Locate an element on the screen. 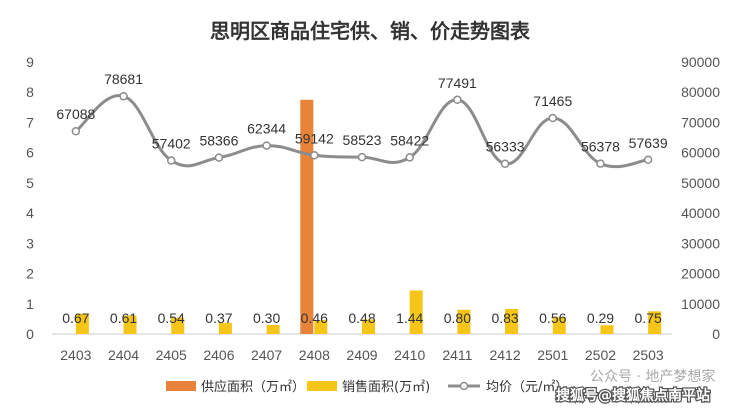 The image size is (740, 412). x-axis-tick-label: 2403 is located at coordinates (75, 355).